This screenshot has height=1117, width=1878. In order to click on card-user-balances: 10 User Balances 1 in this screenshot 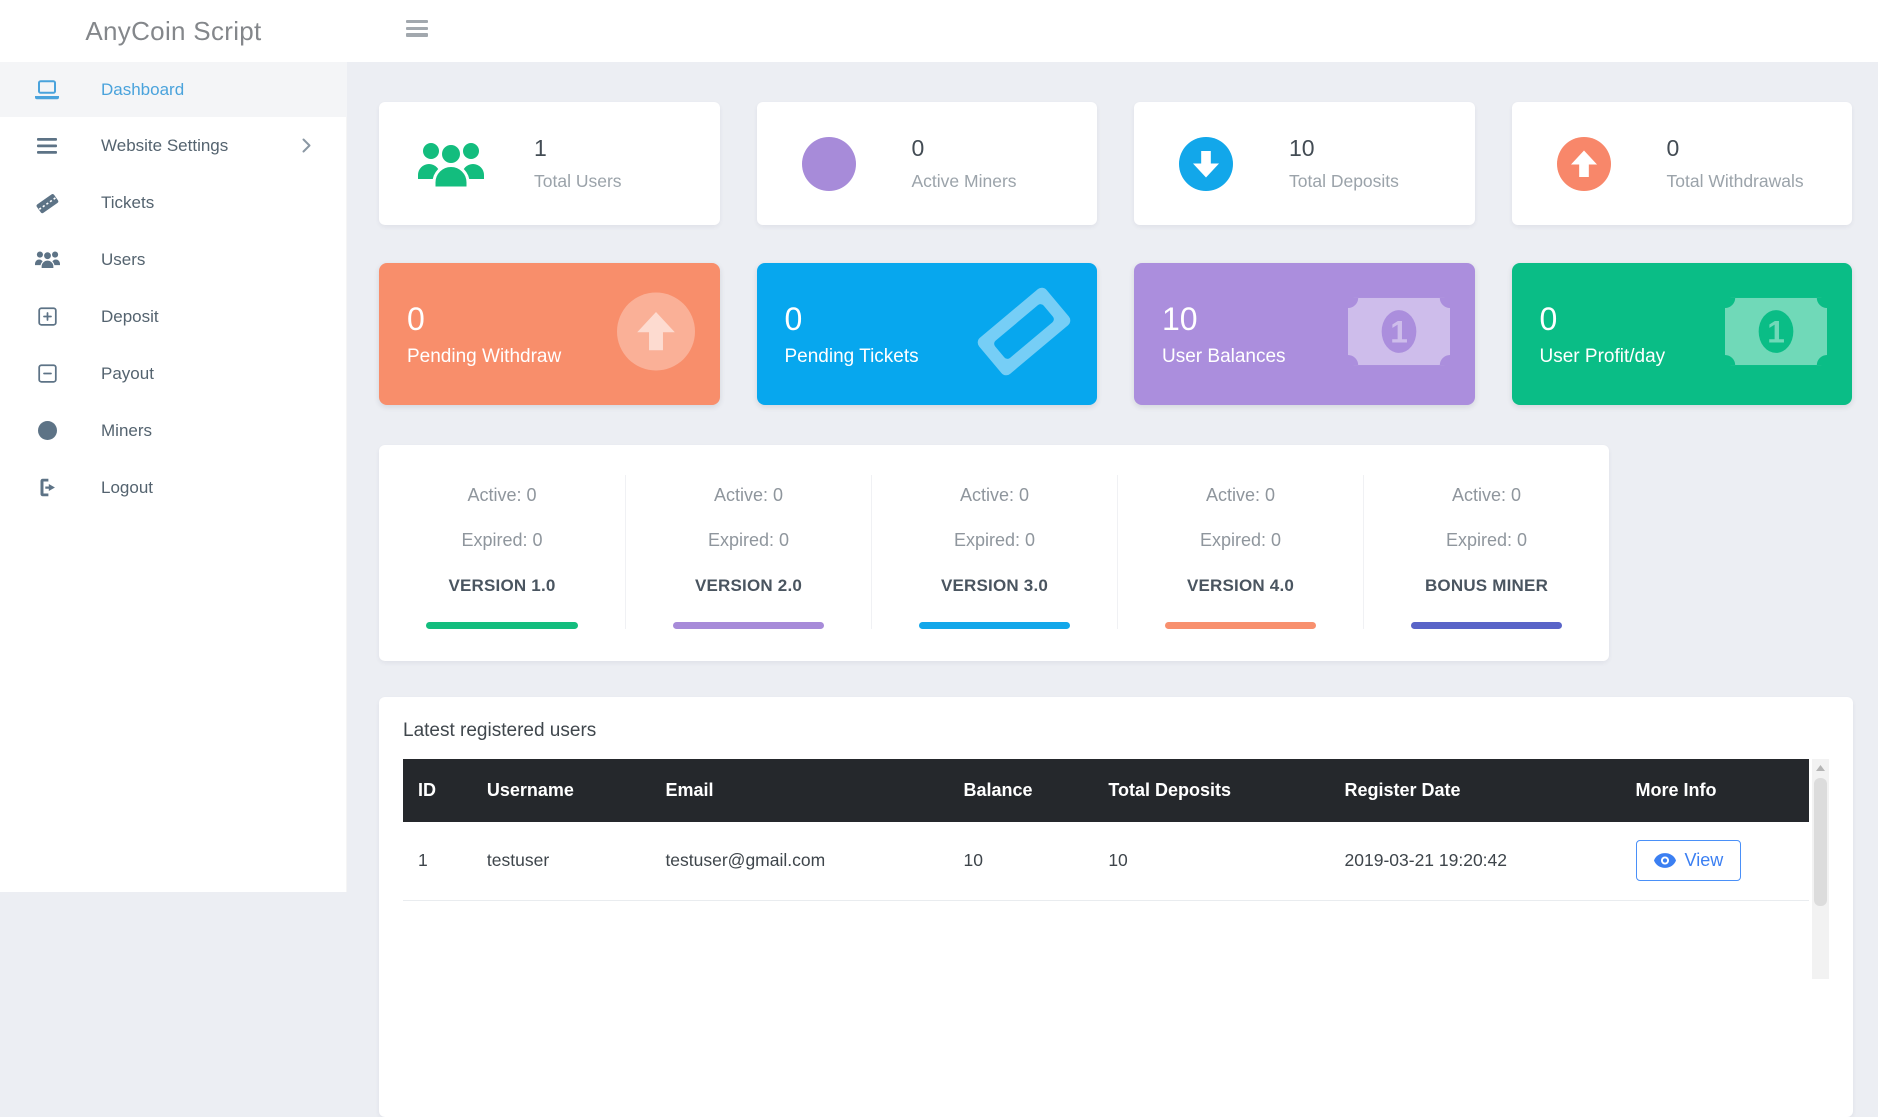, I will do `click(1304, 334)`.